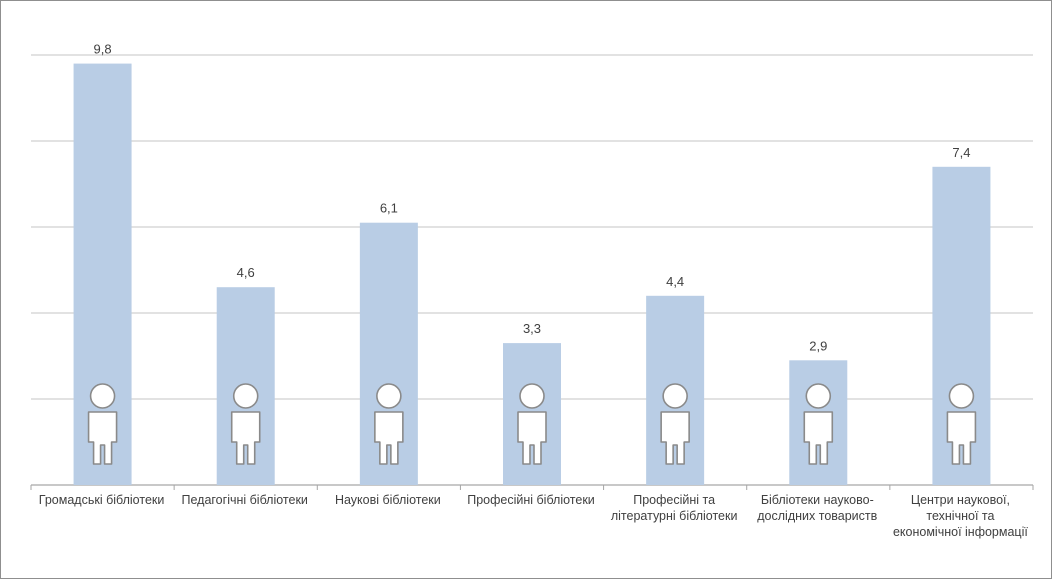 The height and width of the screenshot is (580, 1052). I want to click on category-label: Наукові бібліотеки, so click(387, 500).